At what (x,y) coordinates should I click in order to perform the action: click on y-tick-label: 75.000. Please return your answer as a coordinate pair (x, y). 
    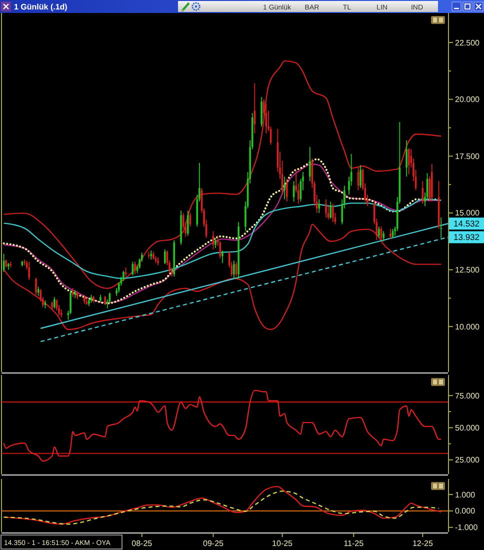
    Looking at the image, I should click on (467, 395).